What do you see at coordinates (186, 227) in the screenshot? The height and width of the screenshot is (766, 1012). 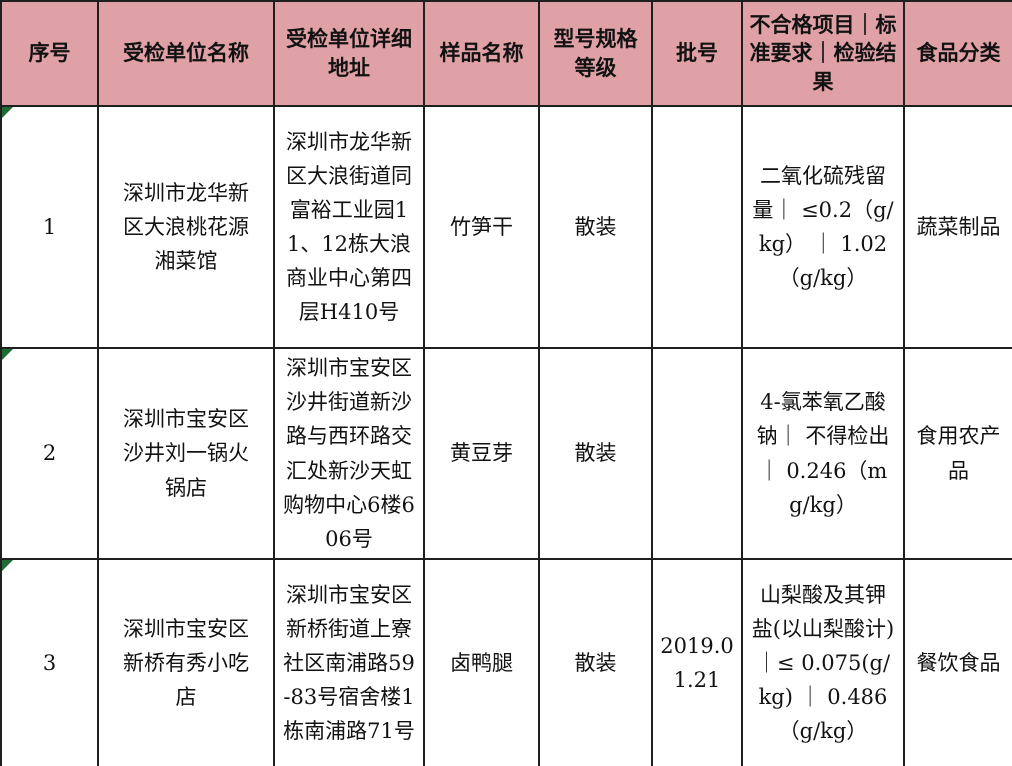 I see `cell-name: 深圳市龙华新区大浪桃花源湘菜馆` at bounding box center [186, 227].